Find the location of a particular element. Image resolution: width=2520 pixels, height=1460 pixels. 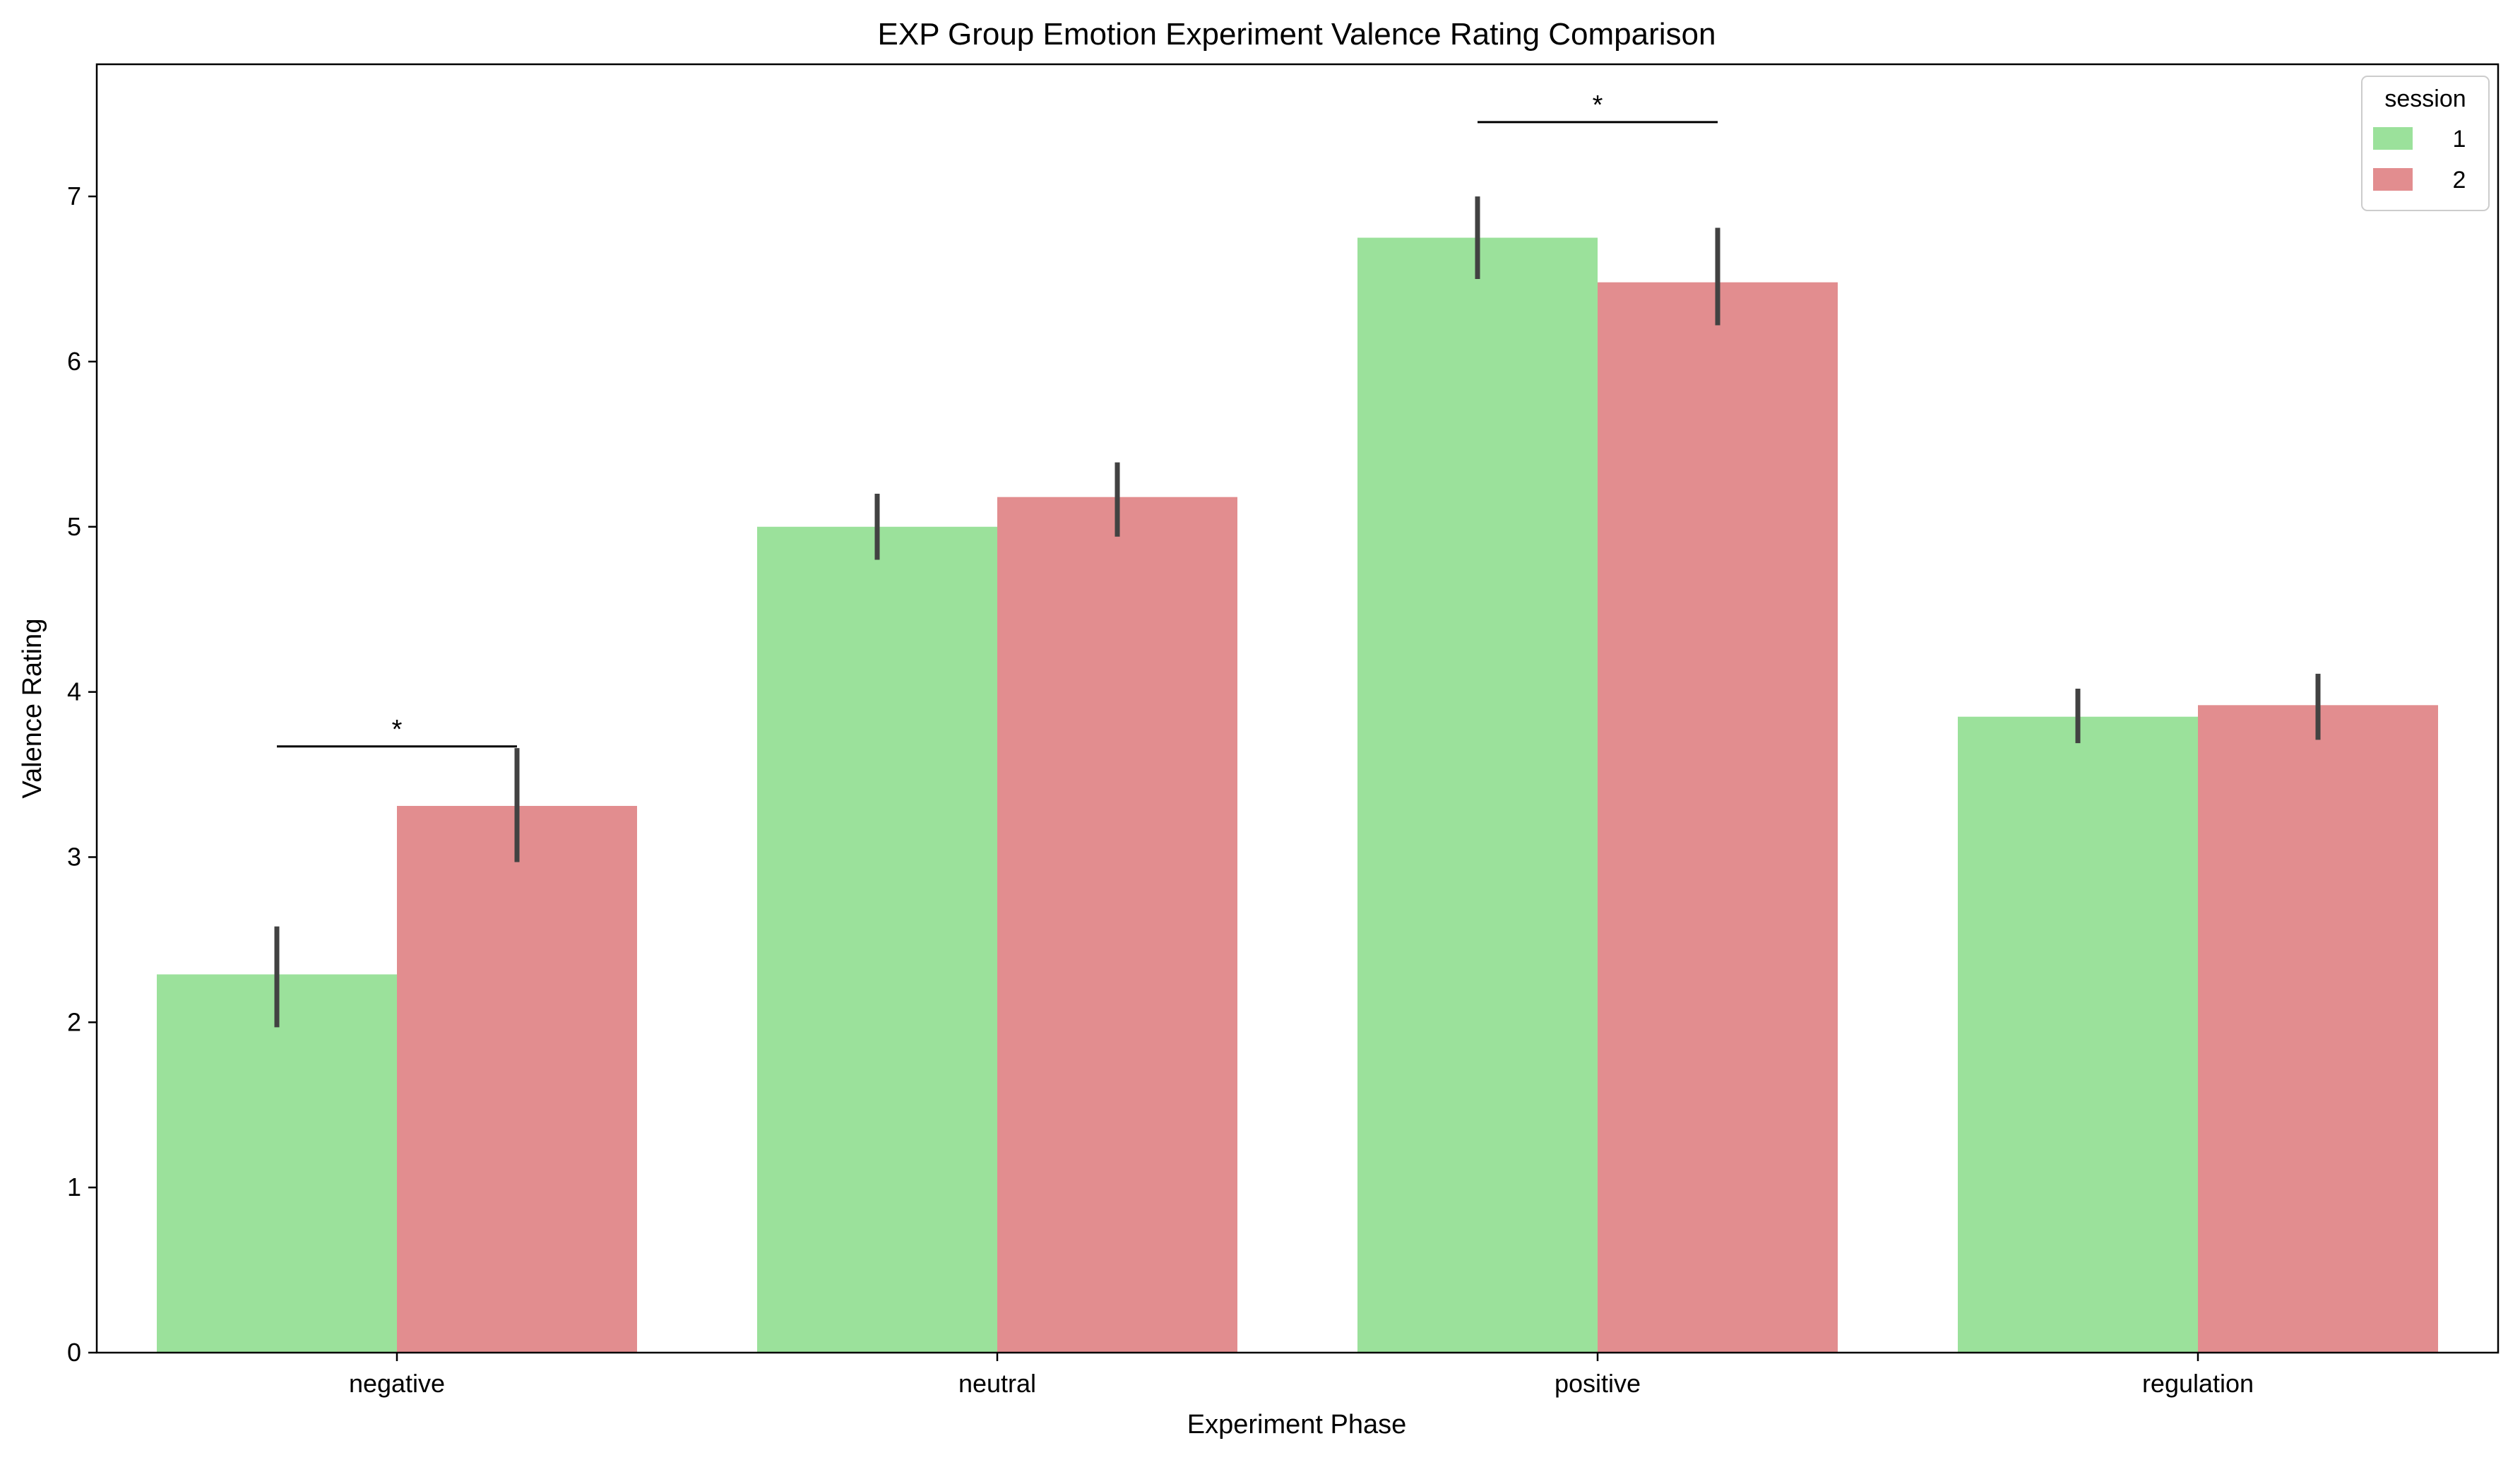

legend-label-session-2: 2 is located at coordinates (2459, 180).